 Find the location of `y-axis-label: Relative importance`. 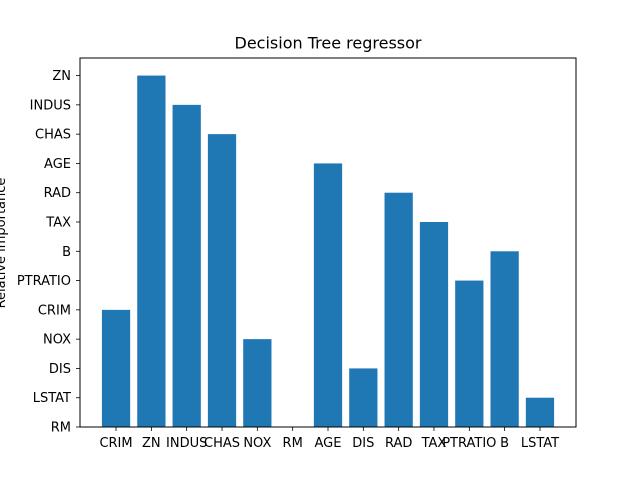

y-axis-label: Relative importance is located at coordinates (4, 243).